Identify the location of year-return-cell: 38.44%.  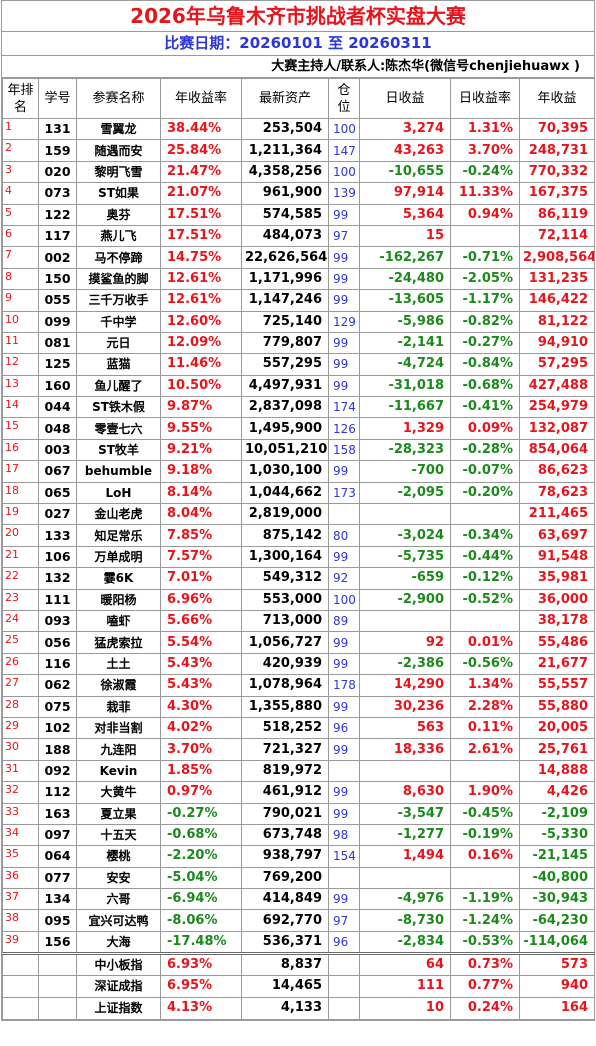
(201, 129).